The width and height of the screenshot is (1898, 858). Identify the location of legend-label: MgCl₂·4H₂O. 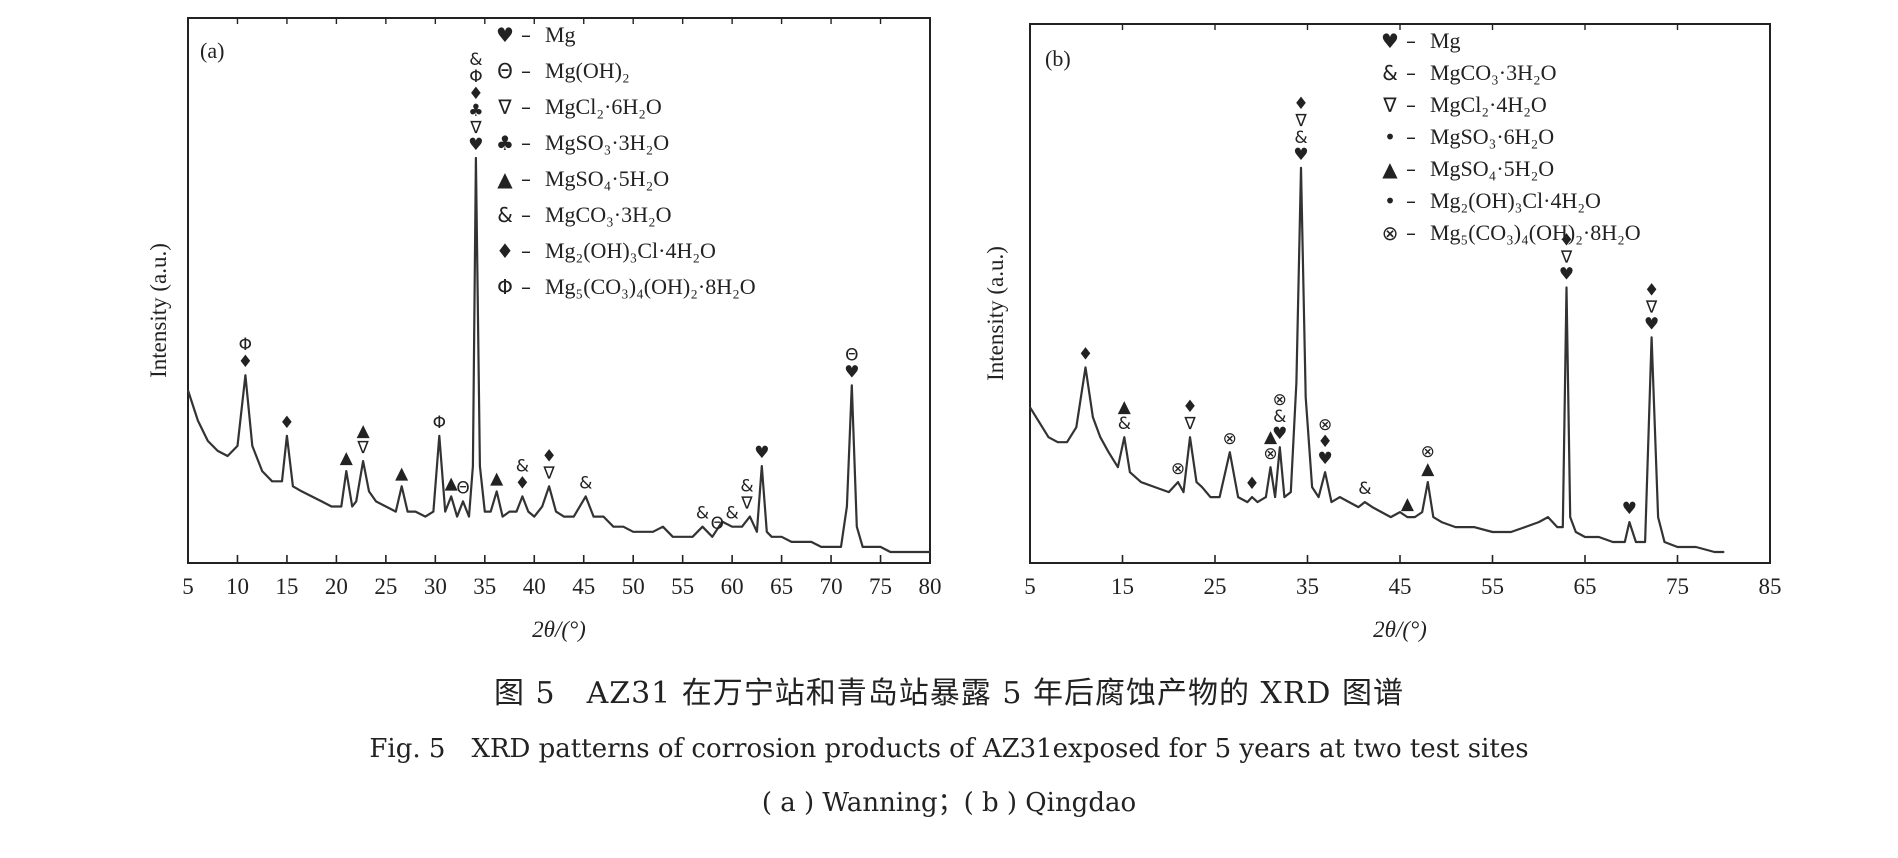
(1488, 104).